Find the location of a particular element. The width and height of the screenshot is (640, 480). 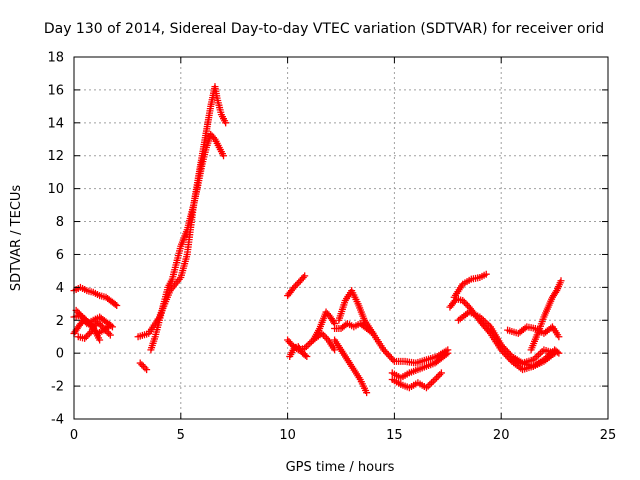

series-arc-m is located at coordinates (351, 366).